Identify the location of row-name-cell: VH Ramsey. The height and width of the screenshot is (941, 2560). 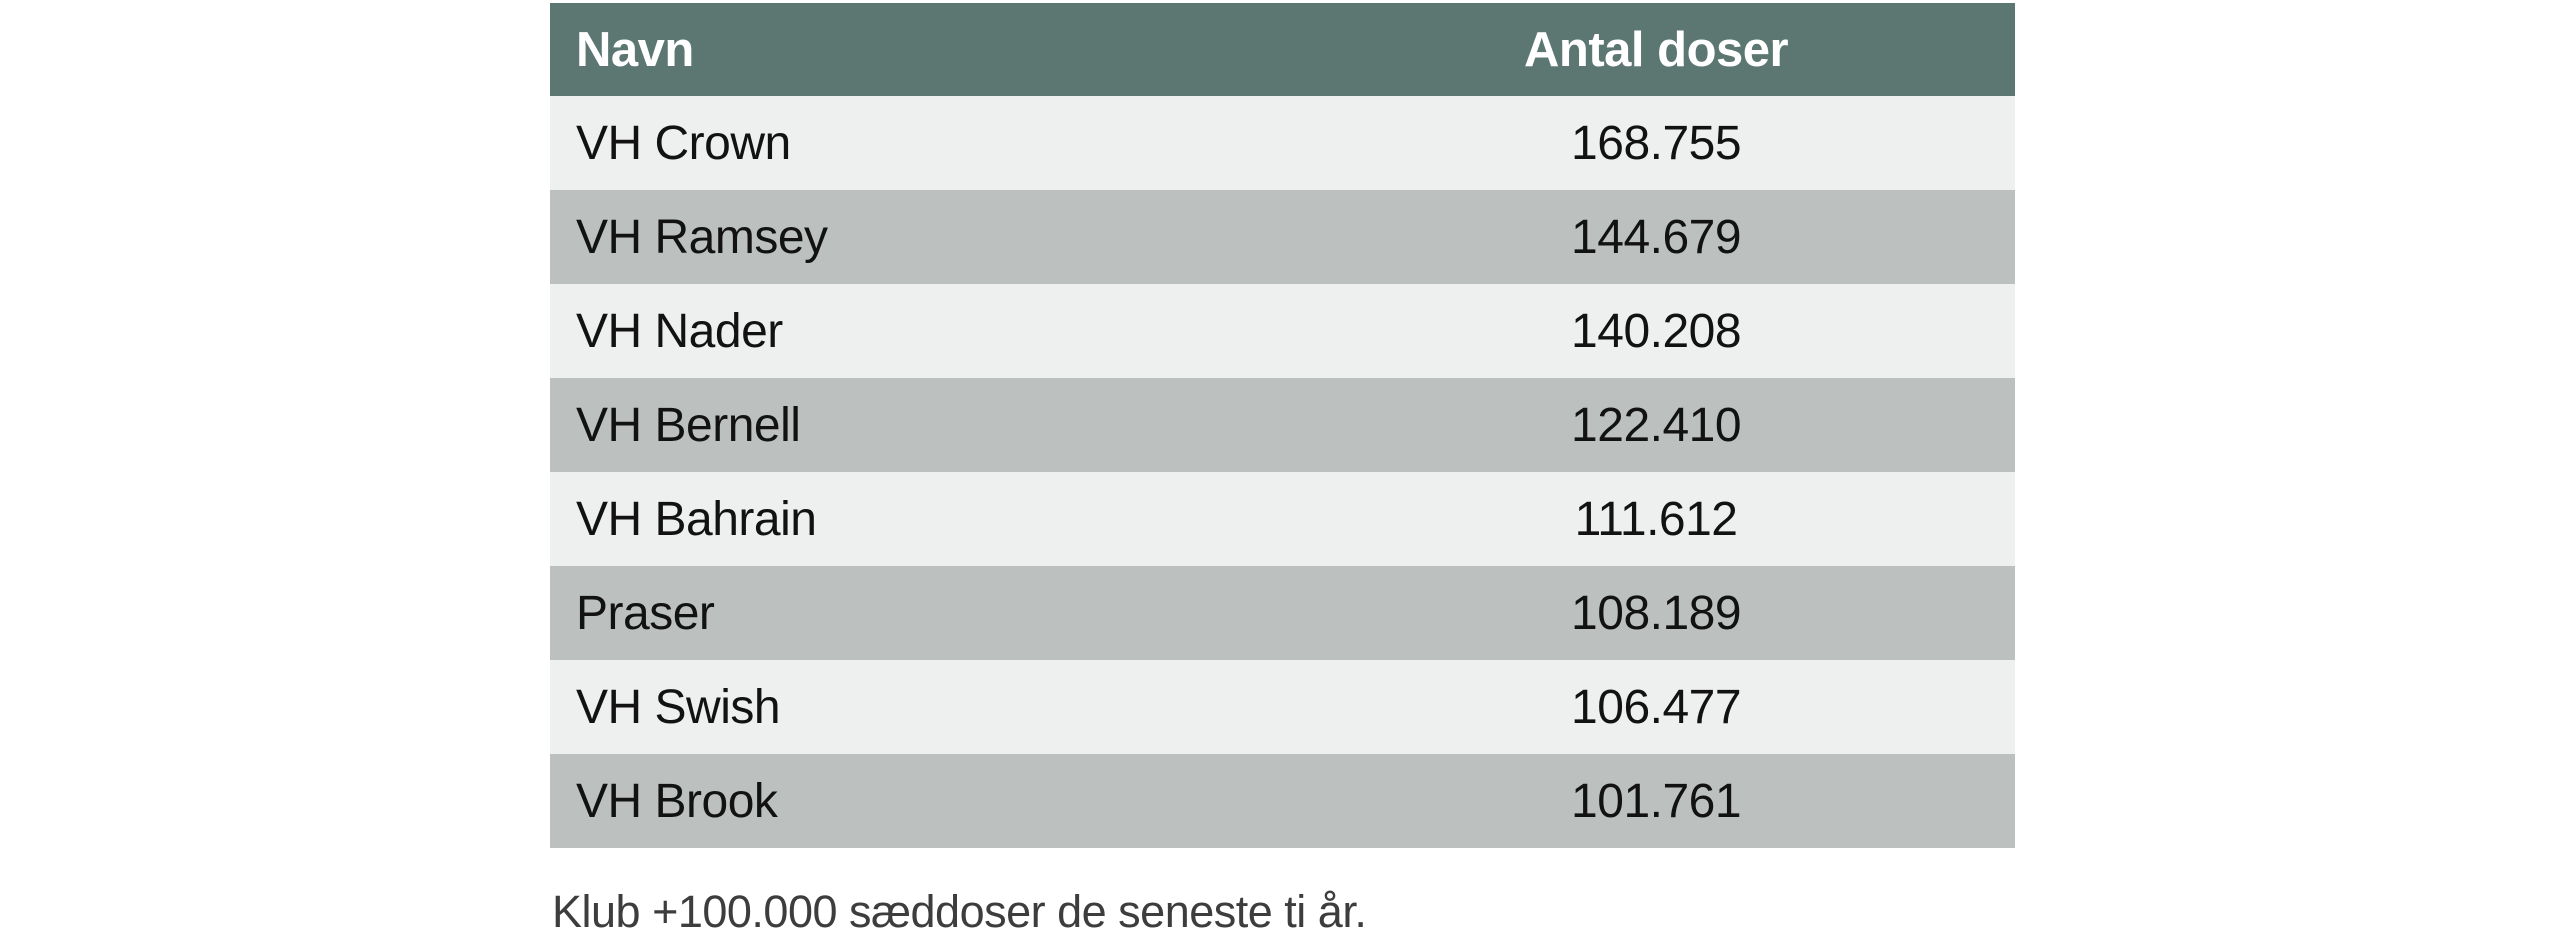
(702, 237).